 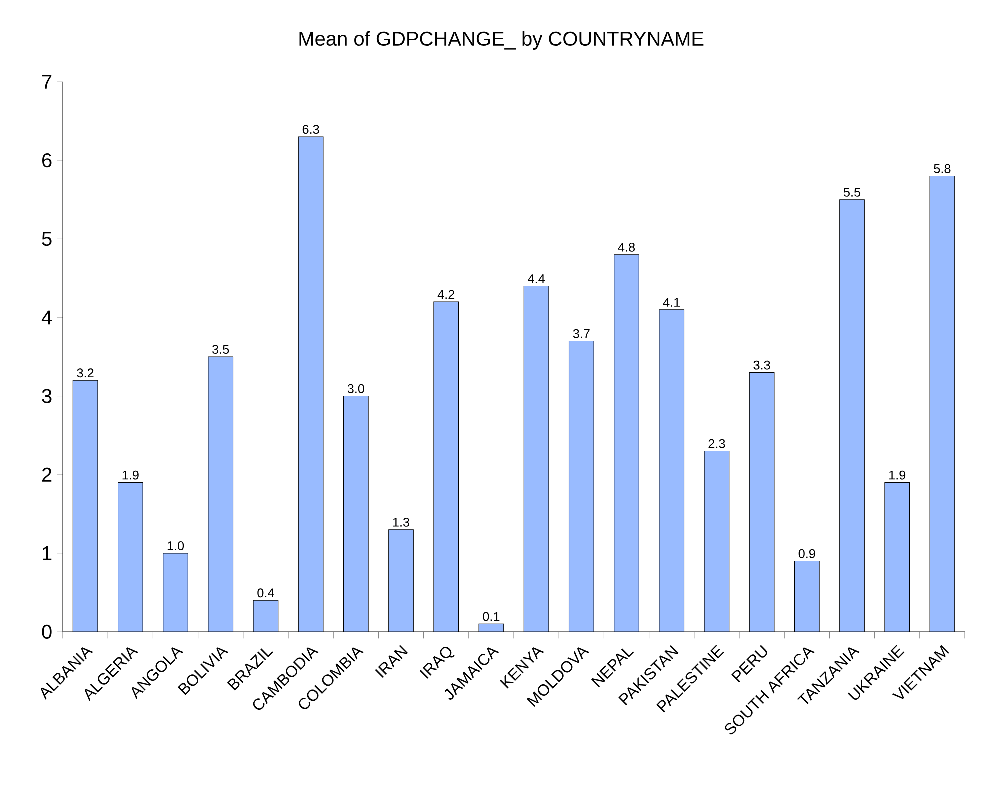 What do you see at coordinates (47, 396) in the screenshot?
I see `y-tick-label: 3` at bounding box center [47, 396].